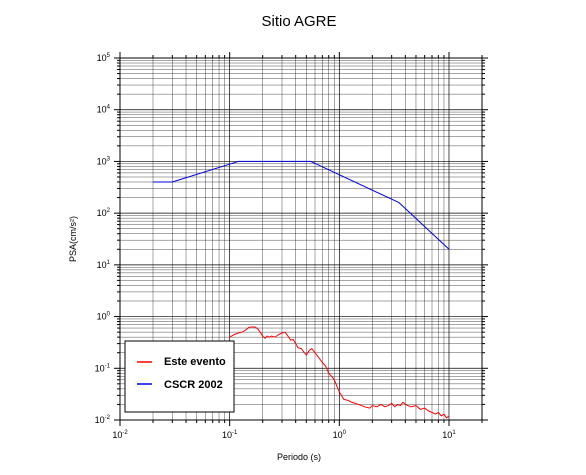  Describe the element at coordinates (454, 433) in the screenshot. I see `x-tick-label-exp: 1` at that location.